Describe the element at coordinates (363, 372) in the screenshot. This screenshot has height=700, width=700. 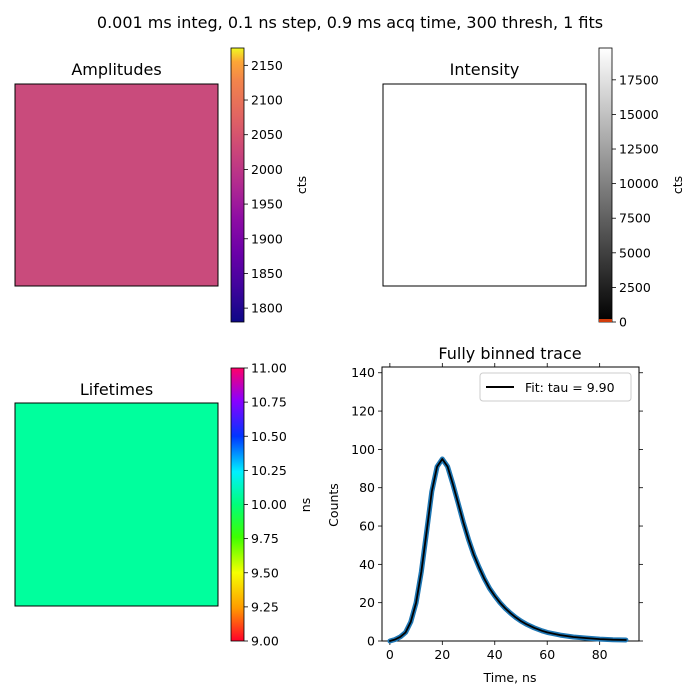
I see `trace-y-tick-label: 140` at that location.